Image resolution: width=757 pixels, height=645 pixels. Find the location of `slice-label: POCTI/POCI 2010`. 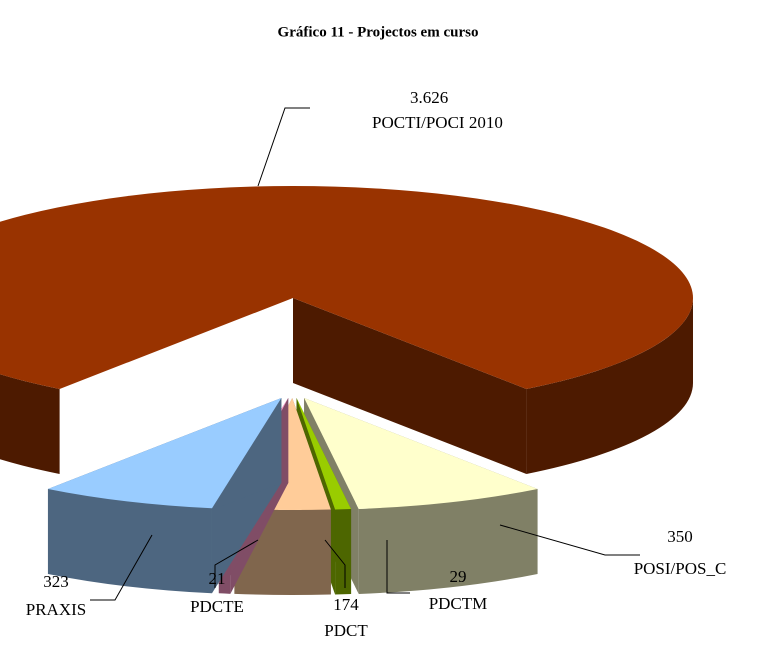

slice-label: POCTI/POCI 2010 is located at coordinates (437, 122).